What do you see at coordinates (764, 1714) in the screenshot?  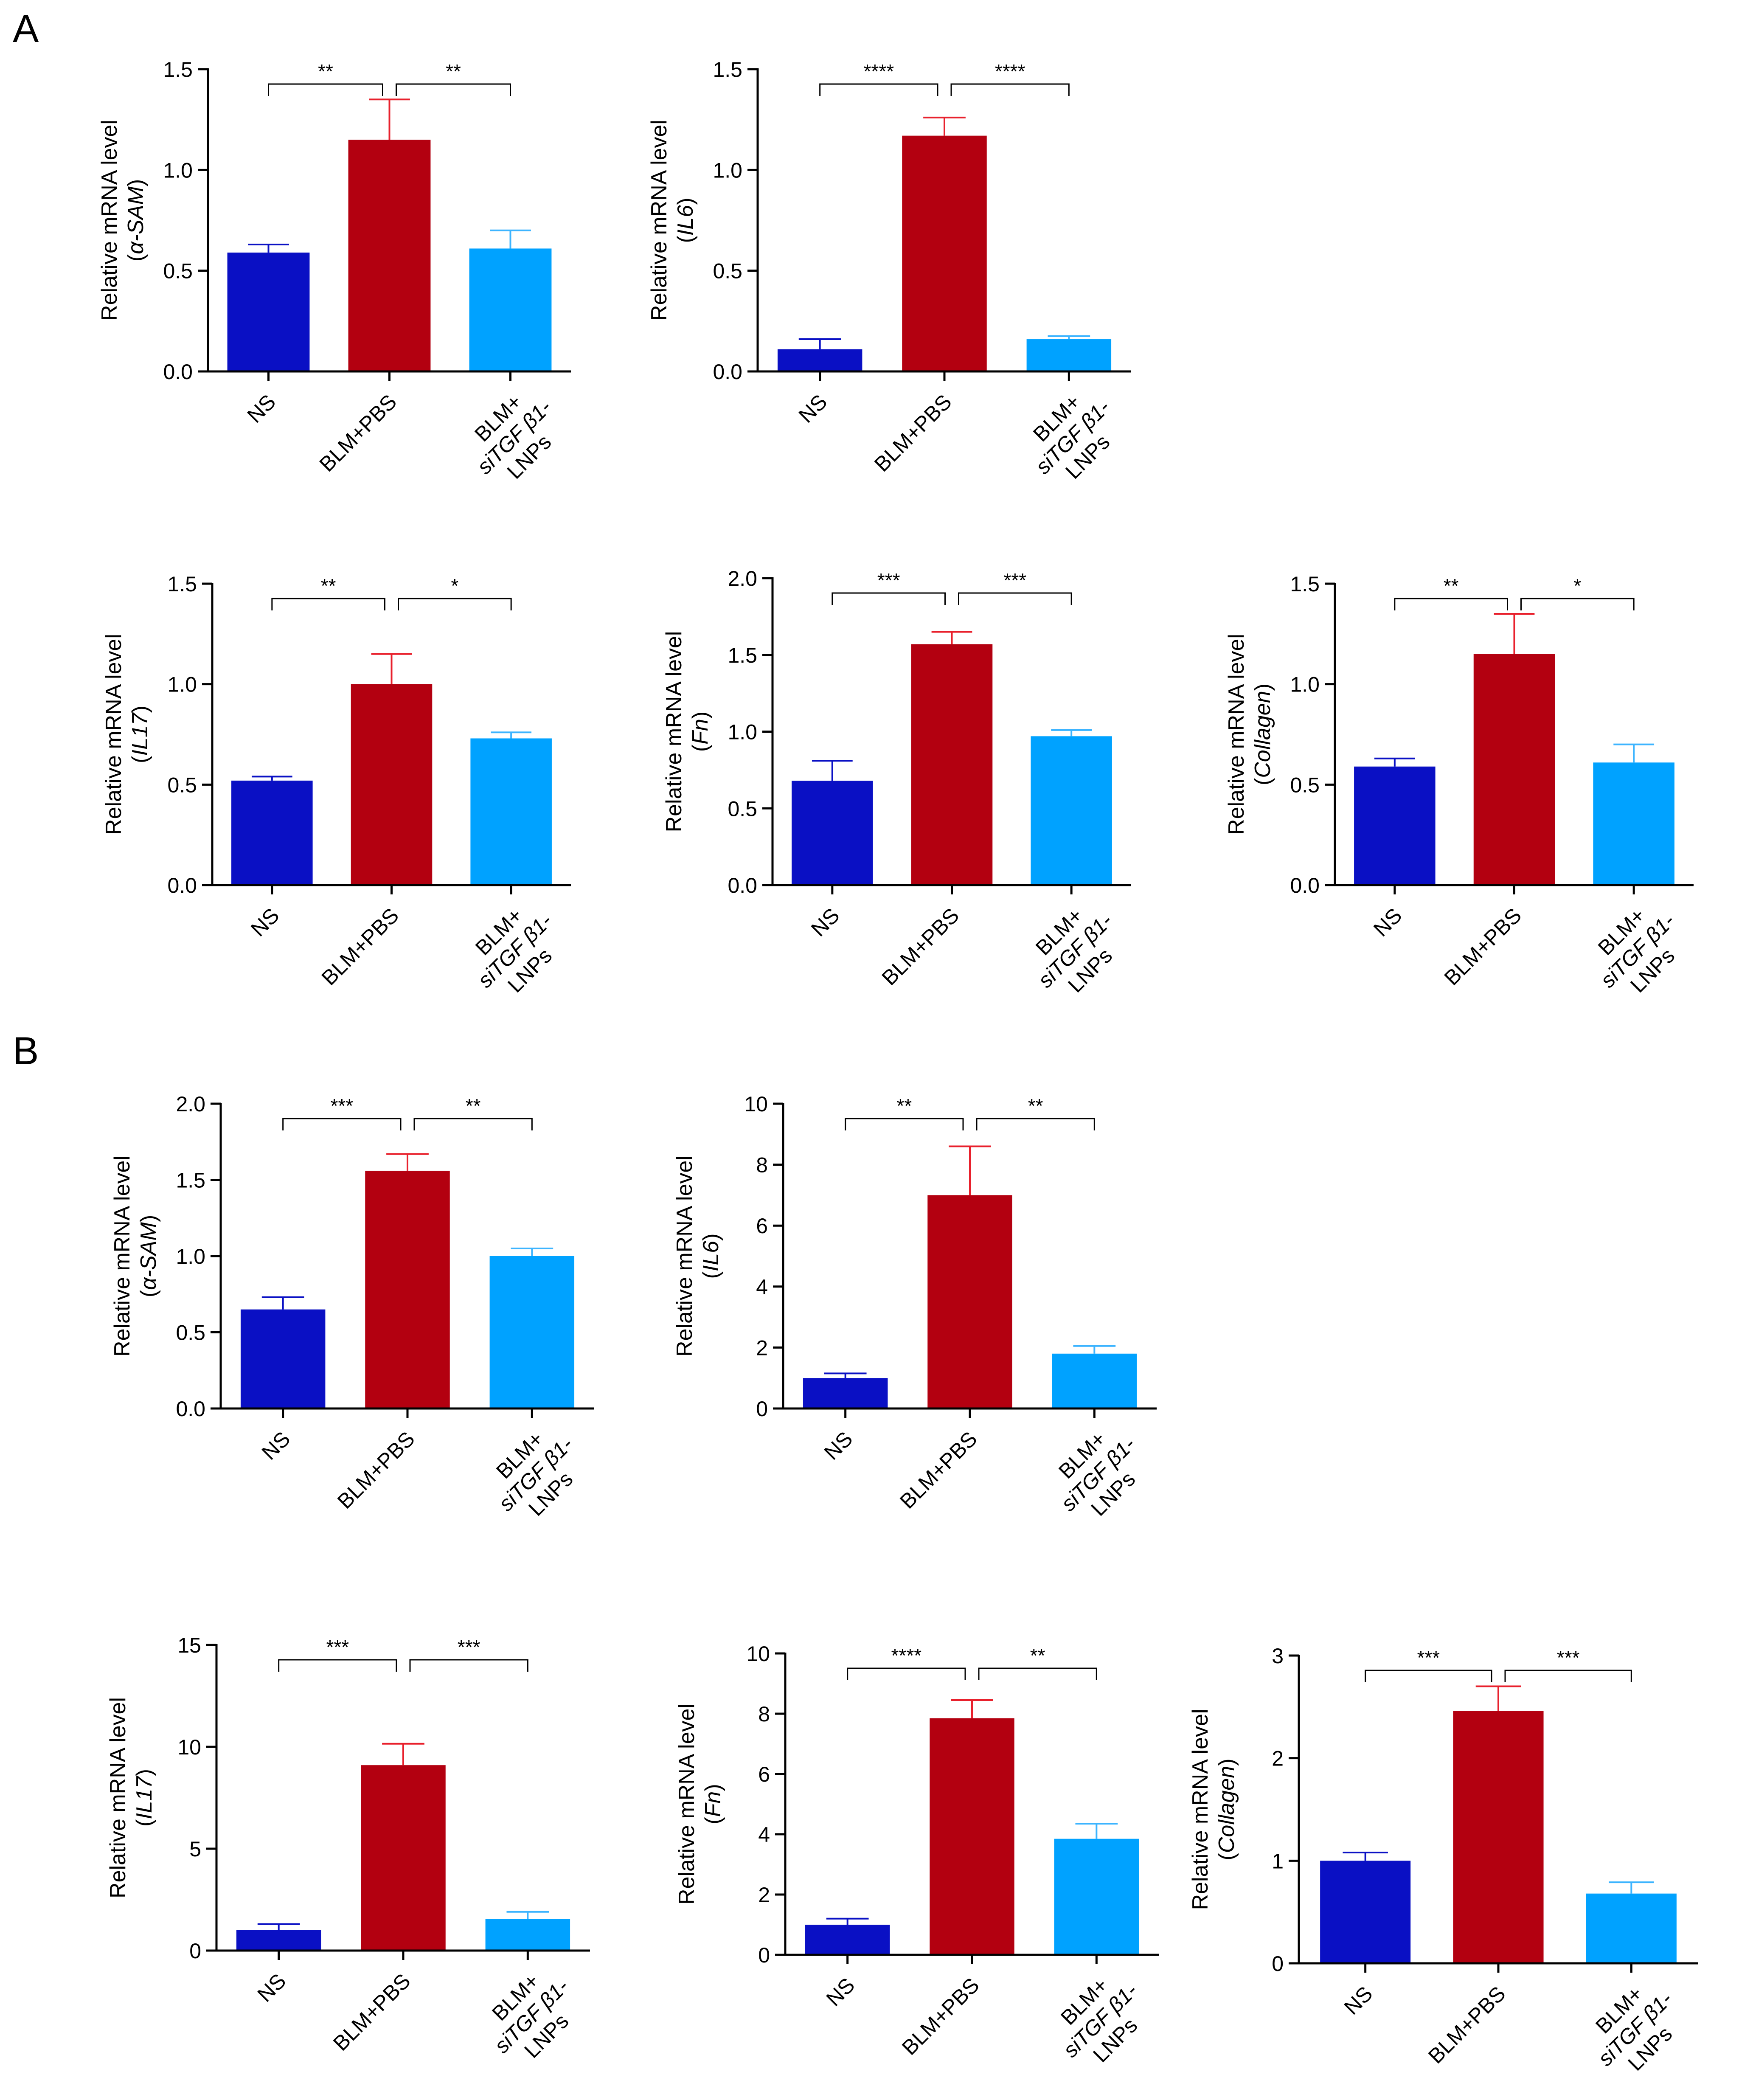 I see `y-tick-label: 8` at bounding box center [764, 1714].